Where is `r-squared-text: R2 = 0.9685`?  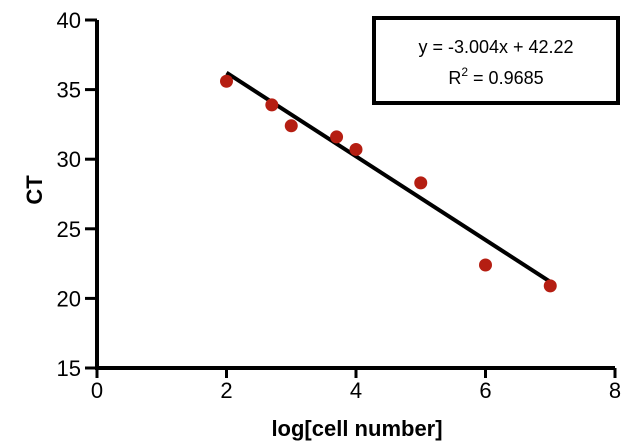
r-squared-text: R2 = 0.9685 is located at coordinates (495, 76).